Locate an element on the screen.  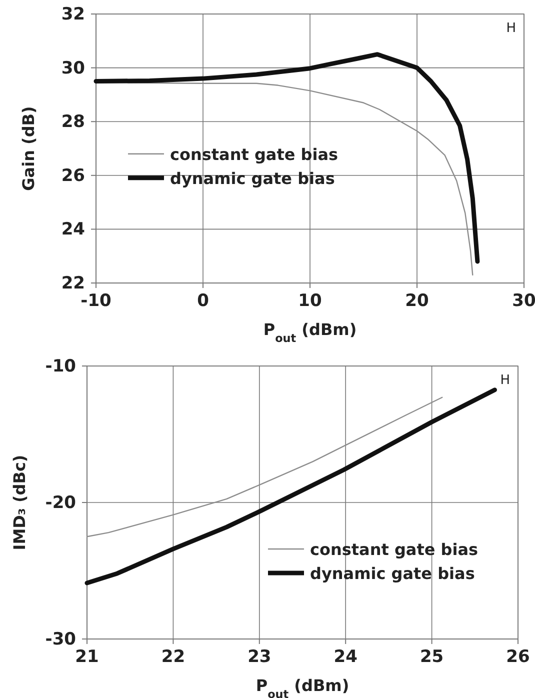
y-tick-label: 24 is located at coordinates (73, 230).